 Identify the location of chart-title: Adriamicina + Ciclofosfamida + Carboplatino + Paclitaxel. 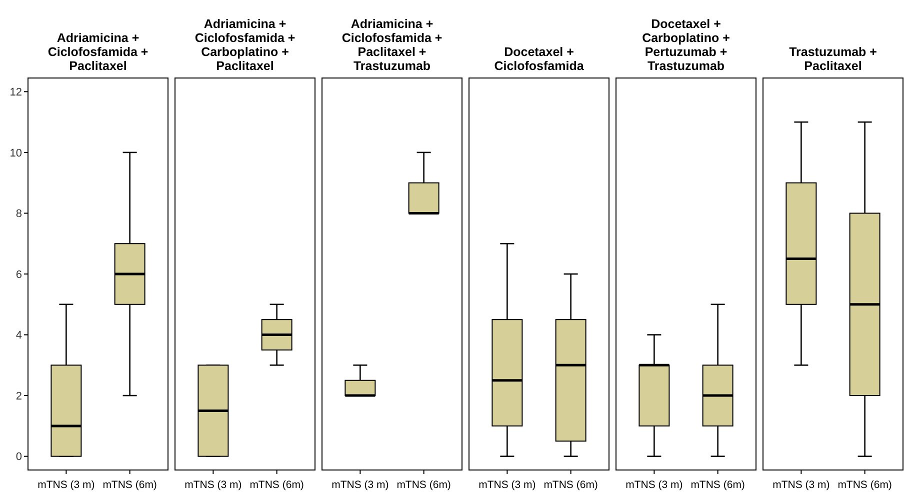
(245, 45).